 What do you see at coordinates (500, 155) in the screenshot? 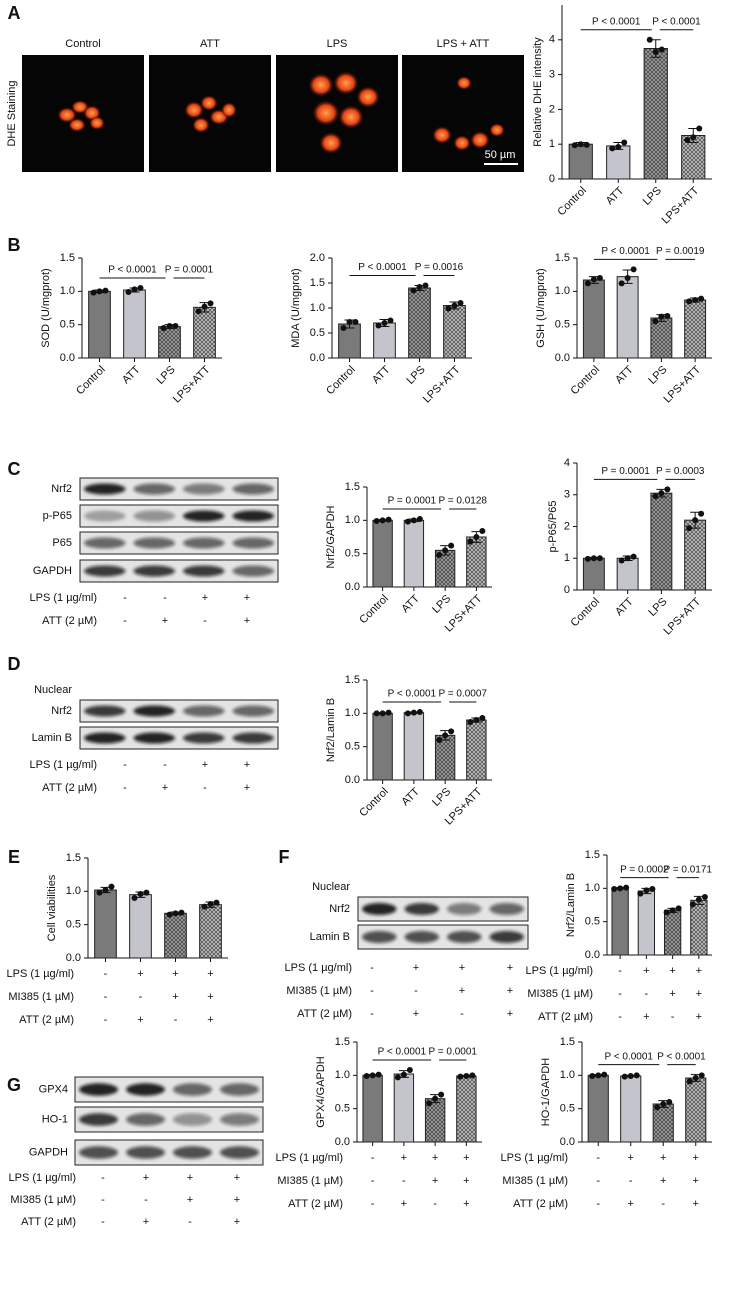
I see `scale-bar-label: 50 µm` at bounding box center [500, 155].